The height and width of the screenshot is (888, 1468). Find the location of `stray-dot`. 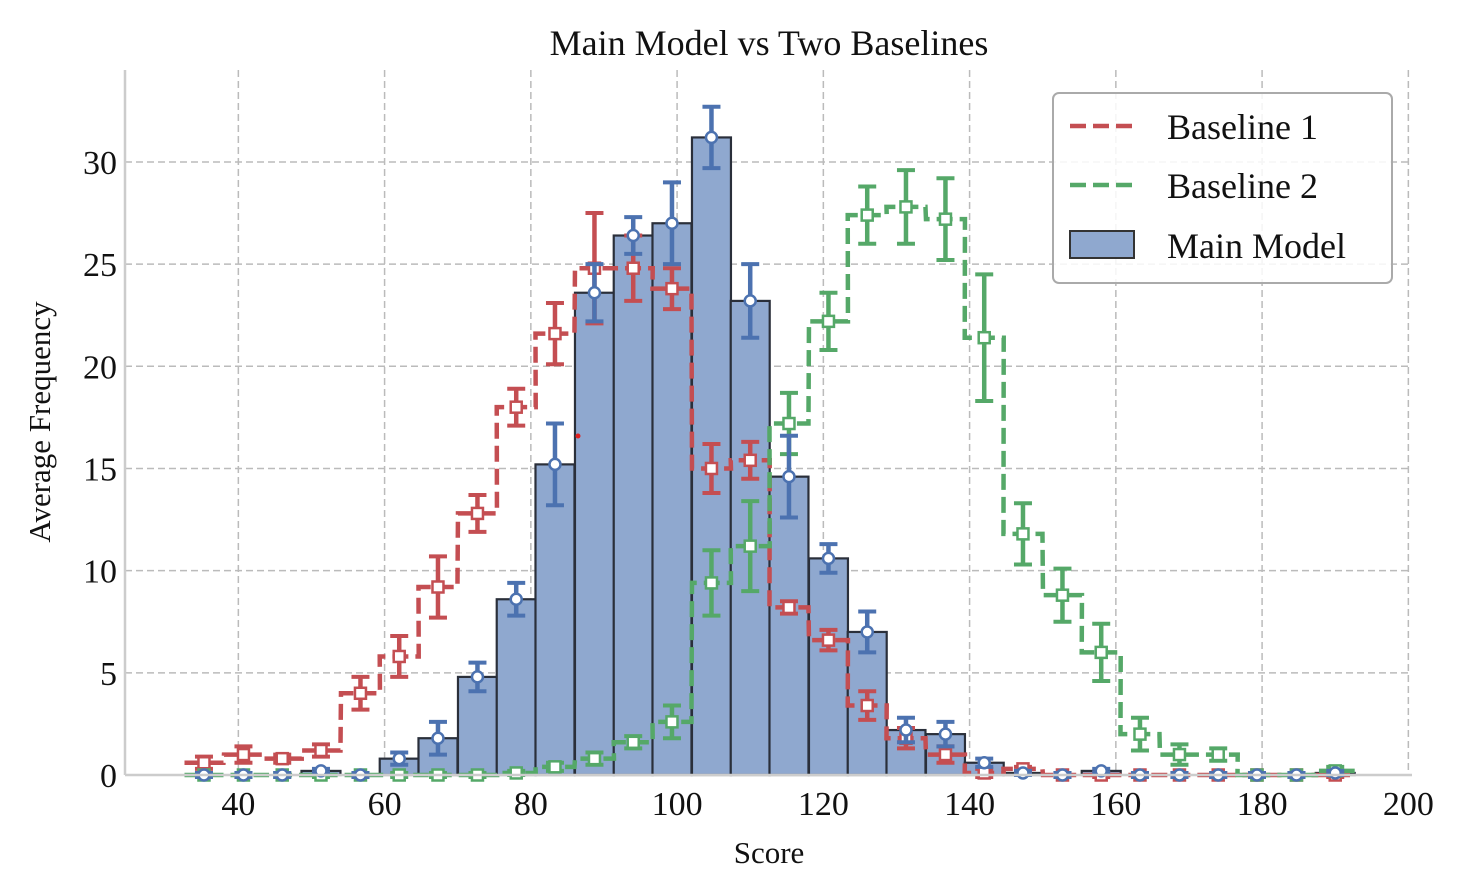

stray-dot is located at coordinates (578, 436).